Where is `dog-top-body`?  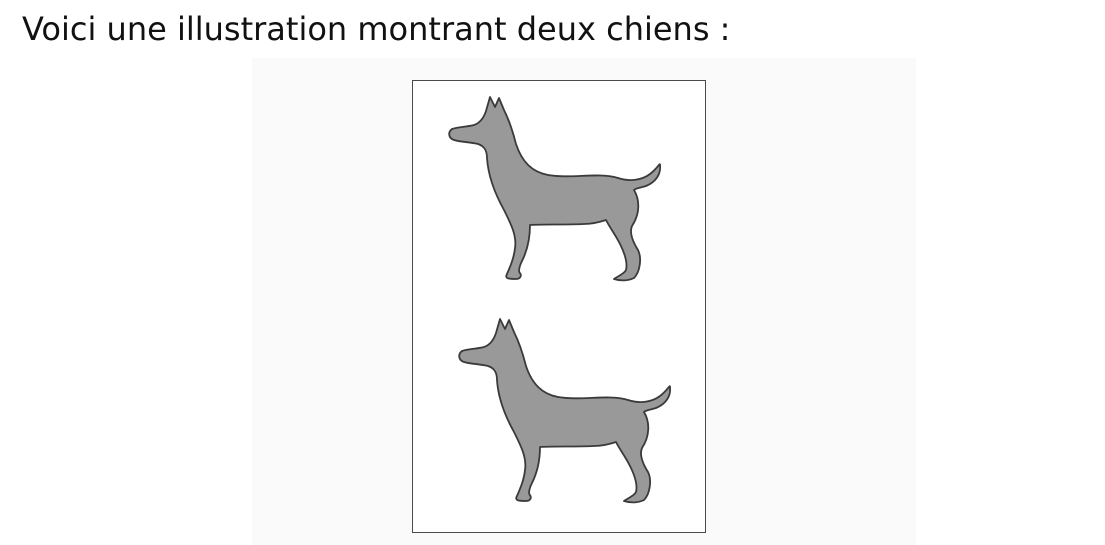 dog-top-body is located at coordinates (554, 189).